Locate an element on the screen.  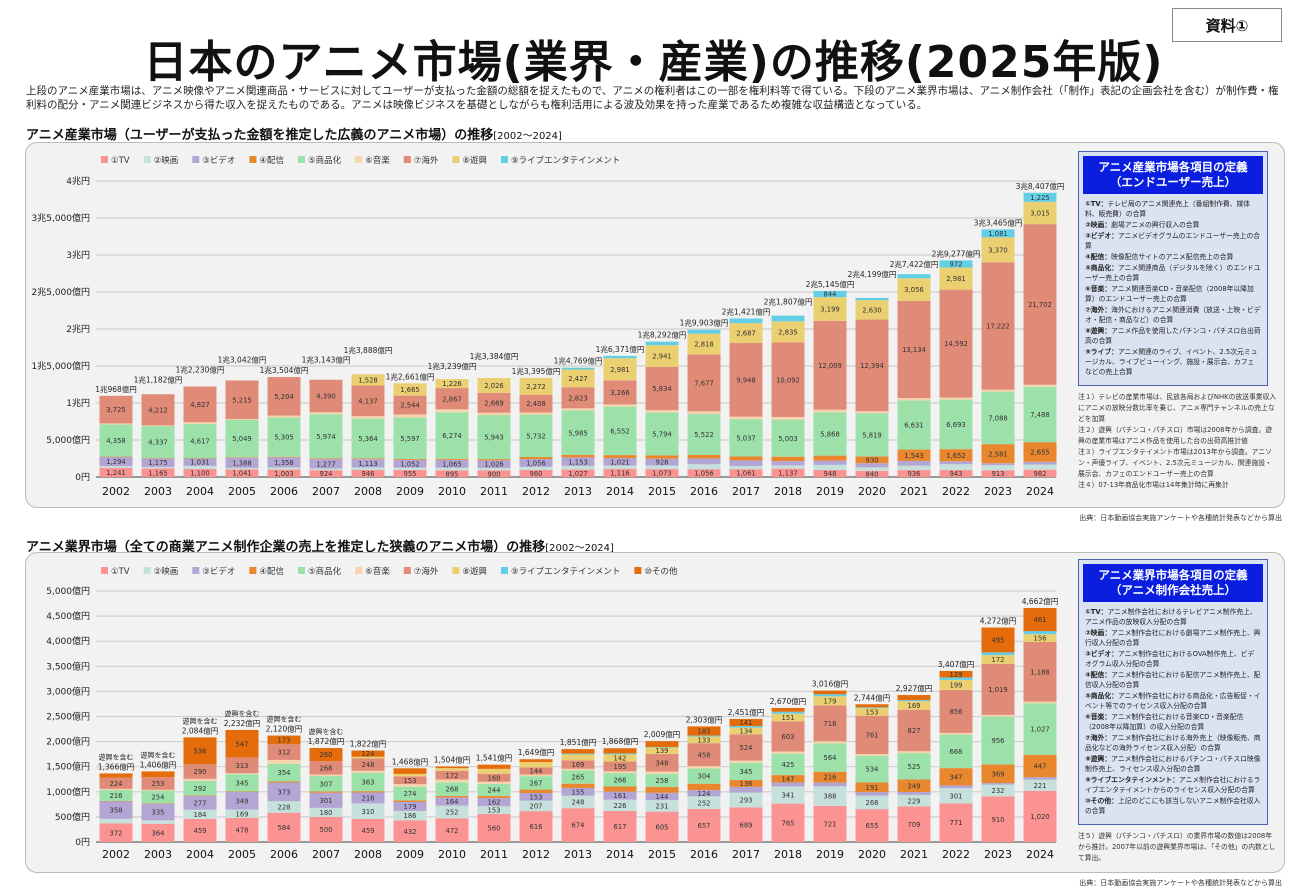
segment-value-label: 689 is located at coordinates (746, 825).